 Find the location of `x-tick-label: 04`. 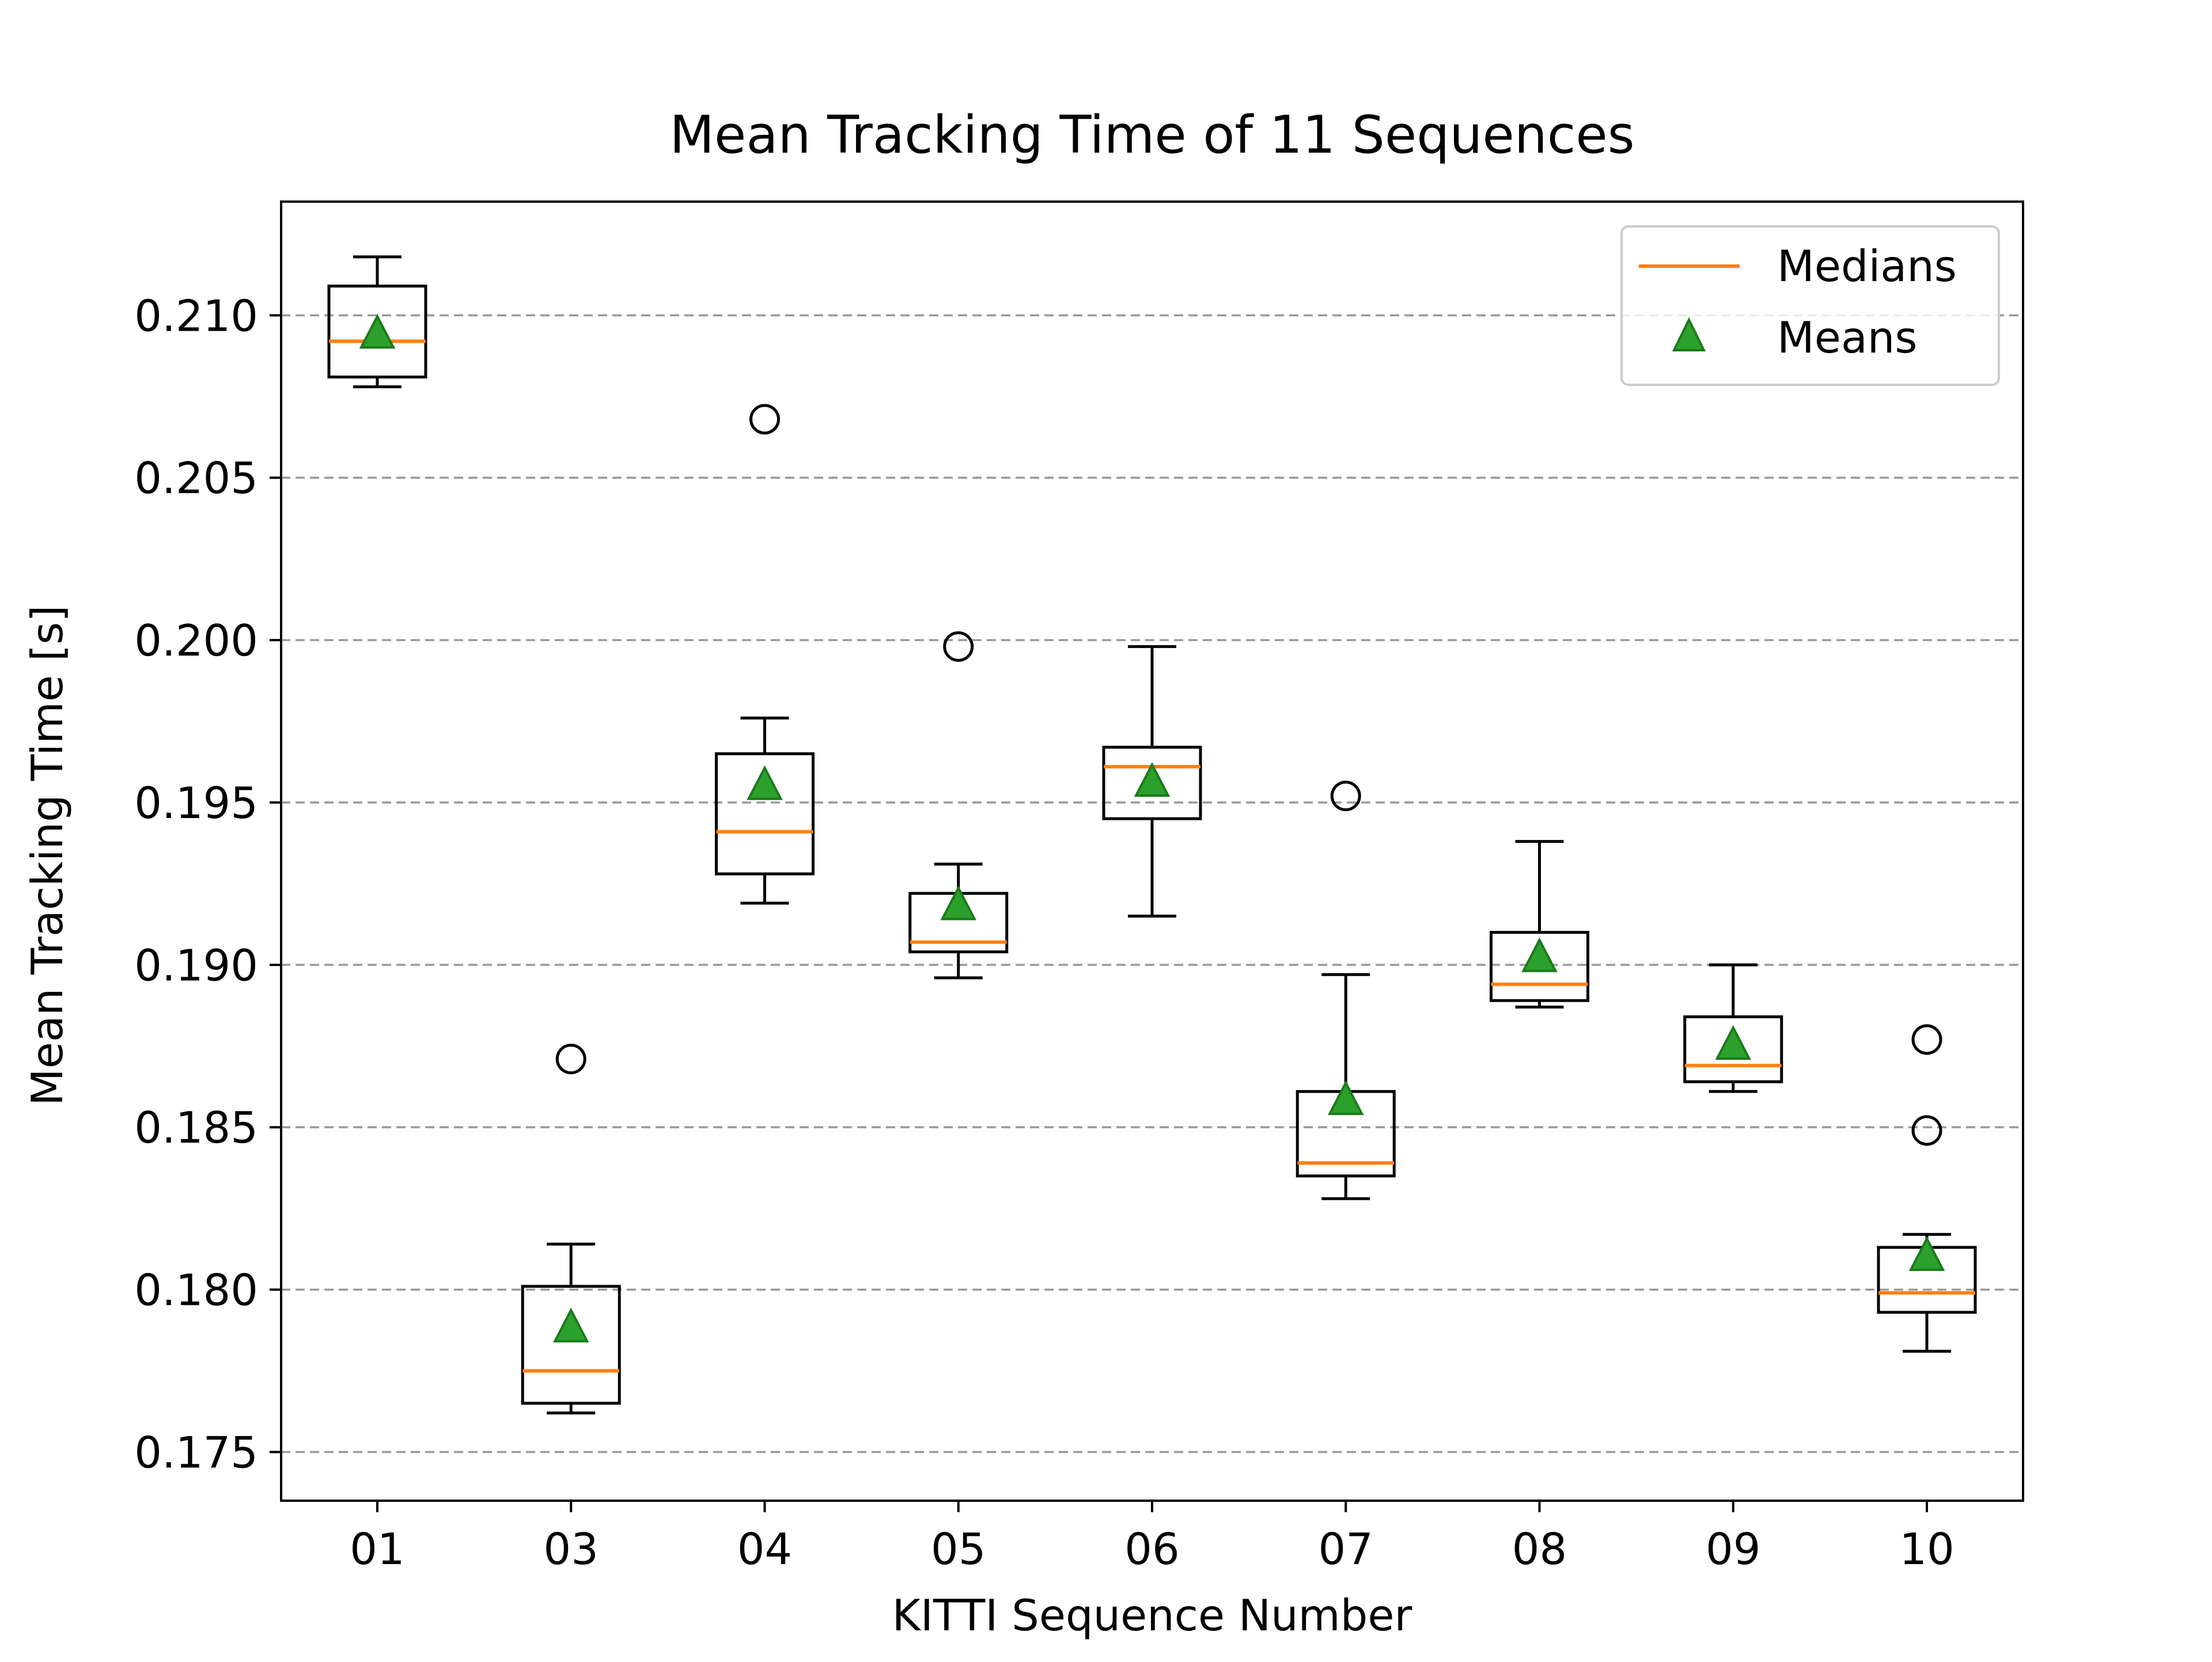

x-tick-label: 04 is located at coordinates (764, 1549).